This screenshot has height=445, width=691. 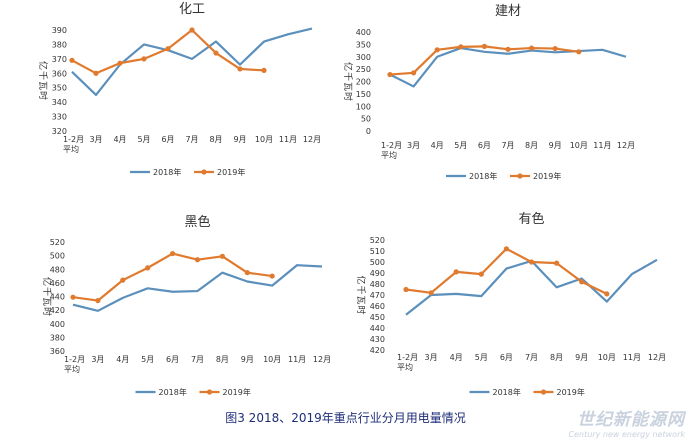 I want to click on y-tick-label: 370, so click(x=59, y=59).